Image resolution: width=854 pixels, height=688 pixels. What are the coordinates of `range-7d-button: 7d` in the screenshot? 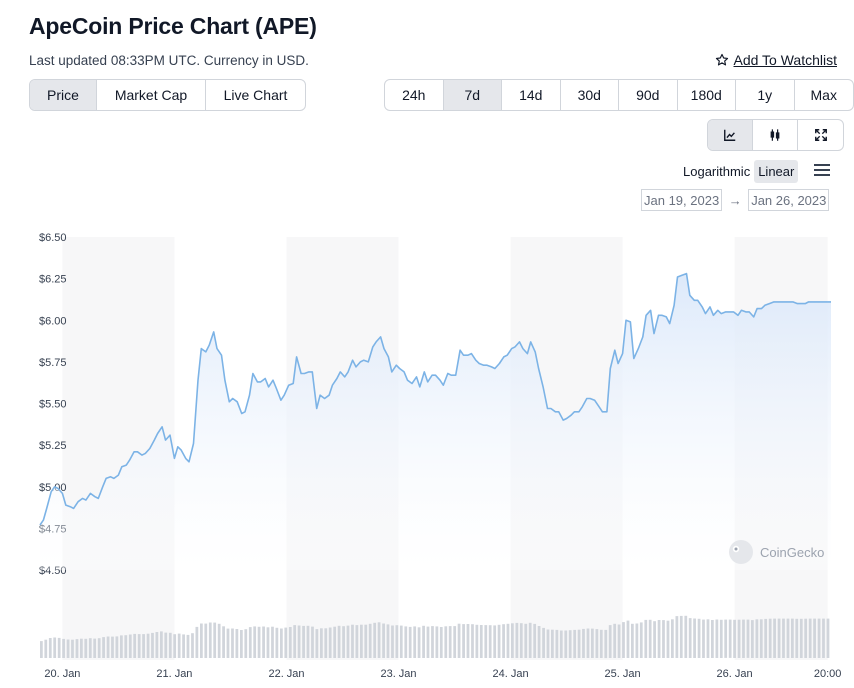 It's located at (472, 95).